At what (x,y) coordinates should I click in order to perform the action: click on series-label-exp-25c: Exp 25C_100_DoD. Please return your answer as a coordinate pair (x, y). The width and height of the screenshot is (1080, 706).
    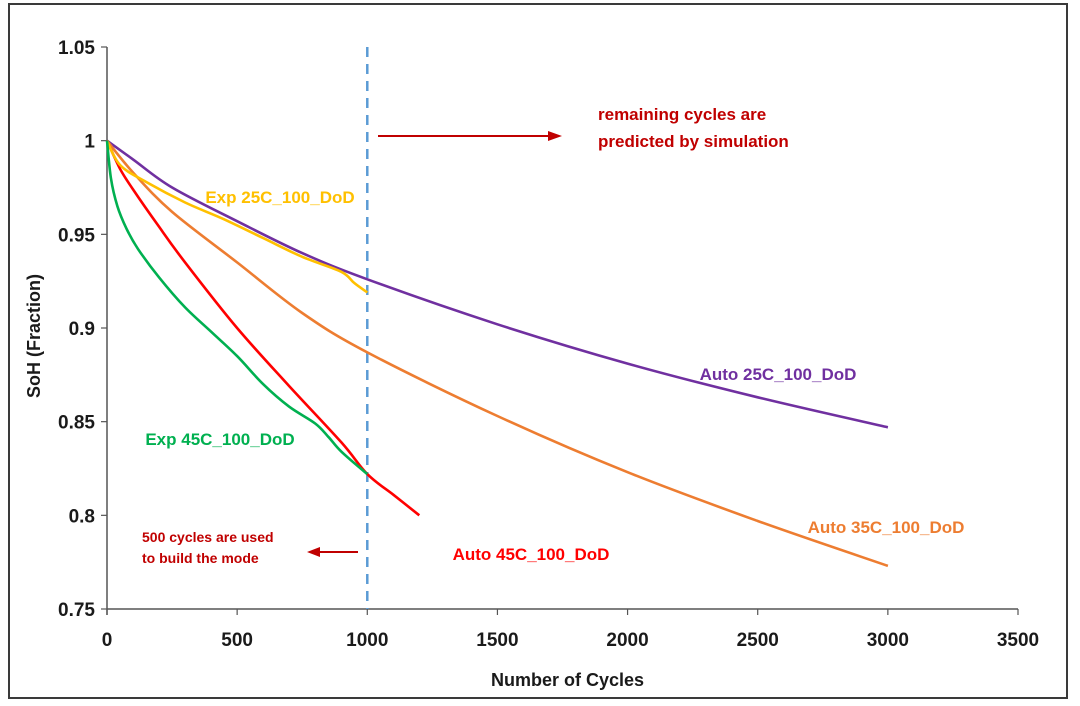
    Looking at the image, I should click on (279, 197).